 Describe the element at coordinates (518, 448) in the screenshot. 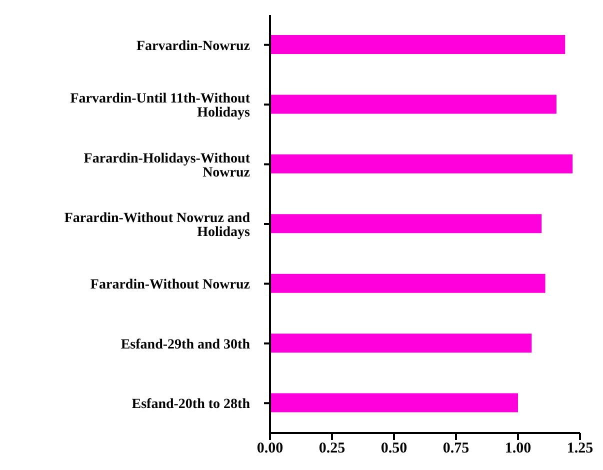

I see `x-tick-label: 1.00` at that location.